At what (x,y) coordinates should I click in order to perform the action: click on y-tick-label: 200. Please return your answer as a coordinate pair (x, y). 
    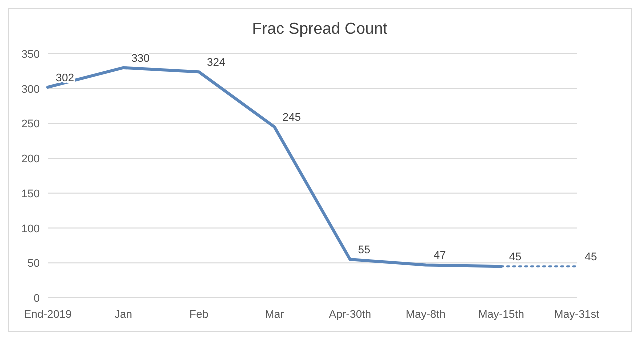
    Looking at the image, I should click on (31, 160).